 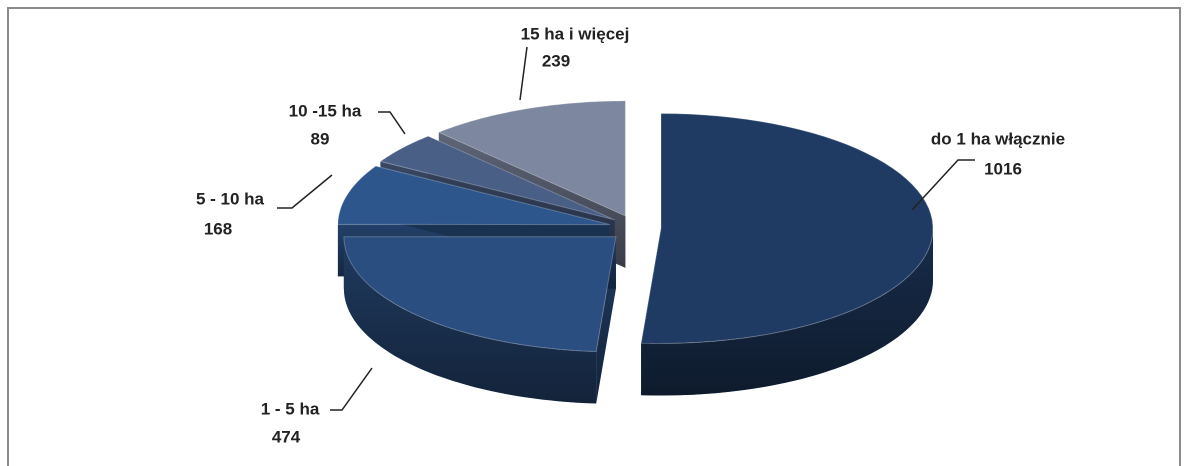 I want to click on value-label: 1016, so click(x=1003, y=168).